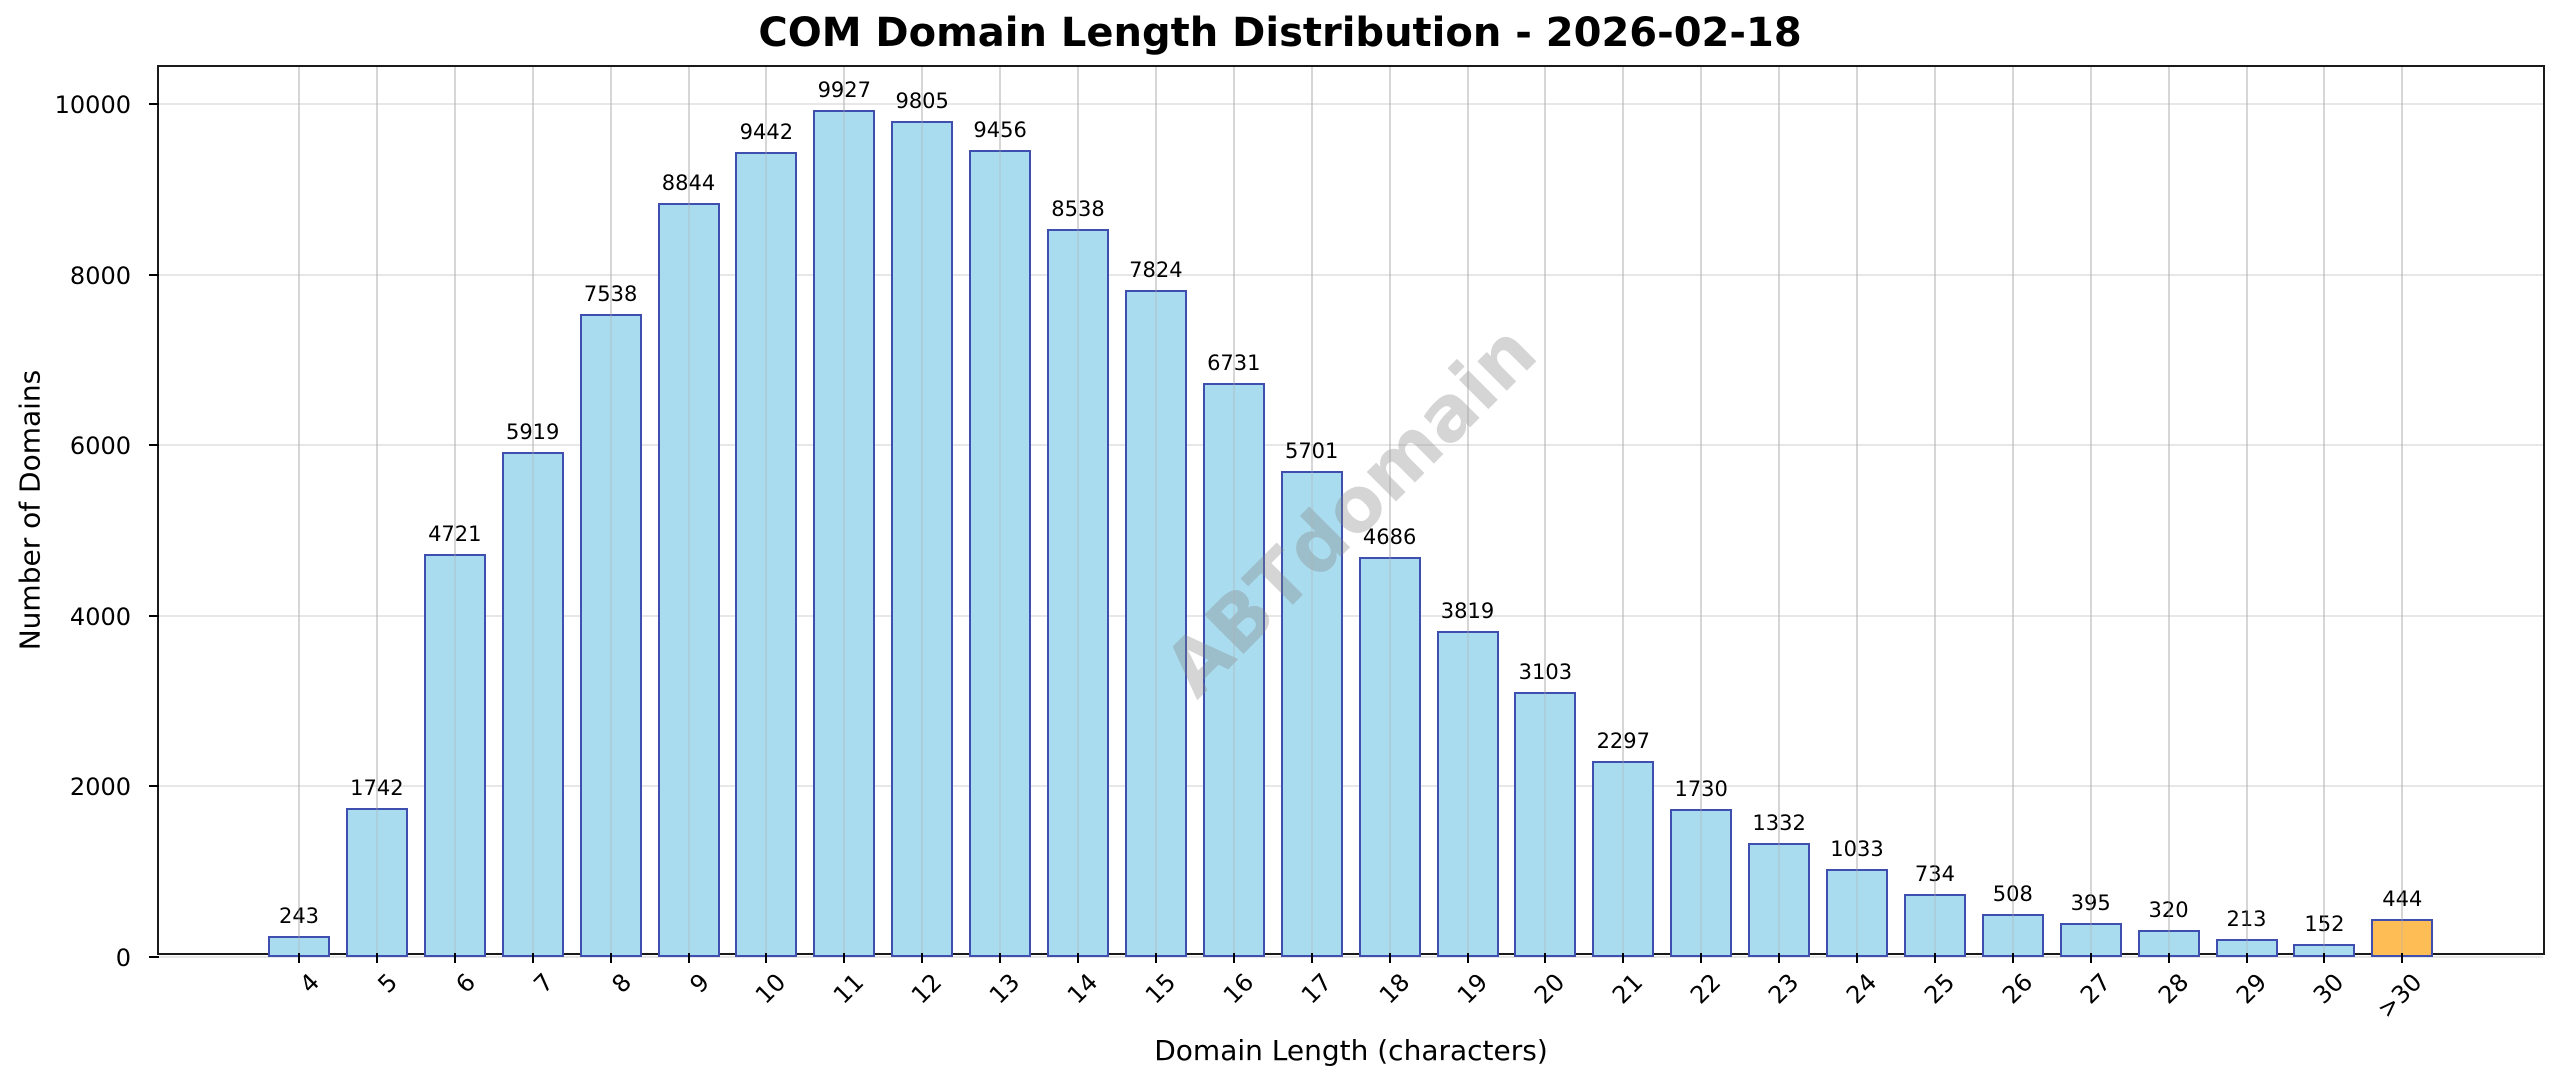 This screenshot has width=2560, height=1087. Describe the element at coordinates (100, 275) in the screenshot. I see `y-tick-label: 8000` at that location.